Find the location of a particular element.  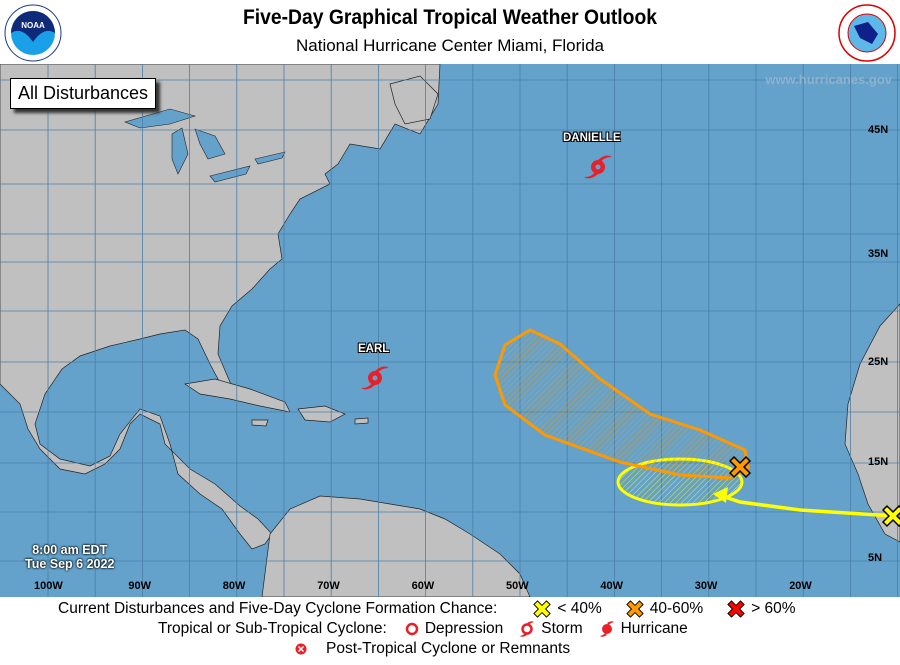

longitude-label: 90W is located at coordinates (140, 586).